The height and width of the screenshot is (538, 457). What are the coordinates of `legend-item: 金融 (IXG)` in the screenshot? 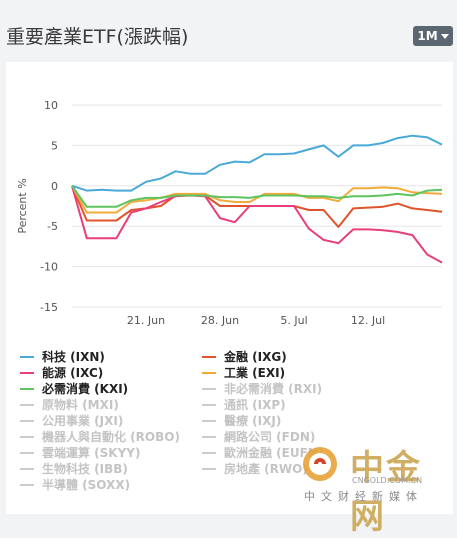 It's located at (244, 356).